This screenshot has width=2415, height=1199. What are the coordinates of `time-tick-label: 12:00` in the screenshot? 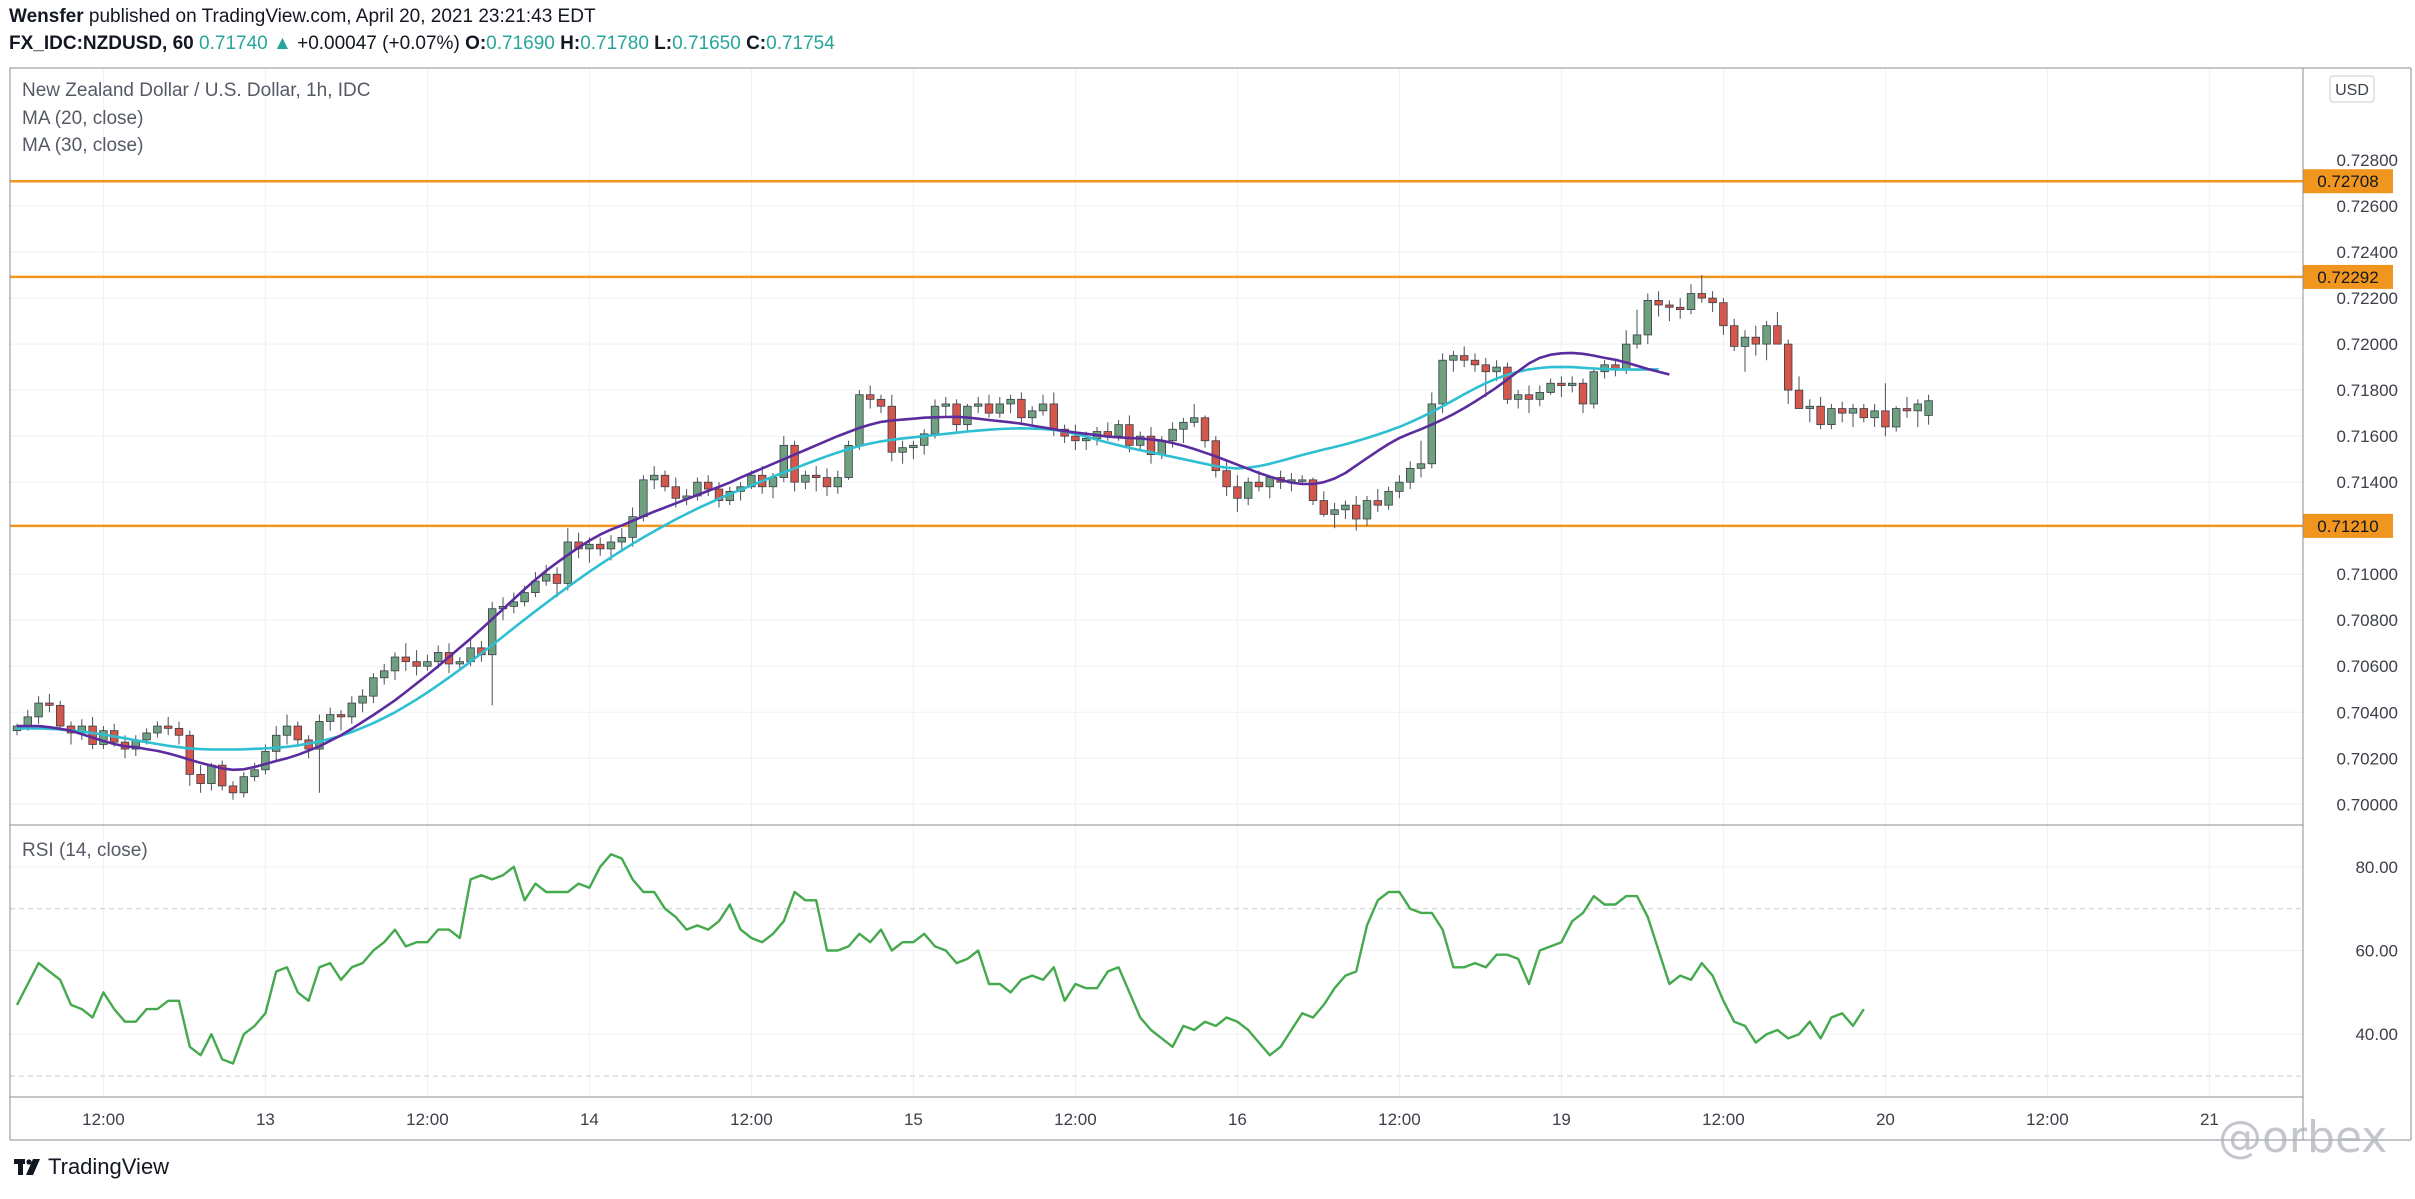 It's located at (1723, 1119).